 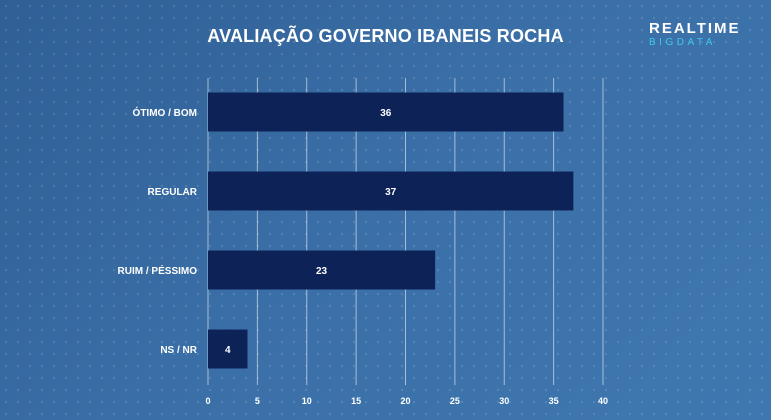 What do you see at coordinates (178, 350) in the screenshot?
I see `category-label-3: NS / NR` at bounding box center [178, 350].